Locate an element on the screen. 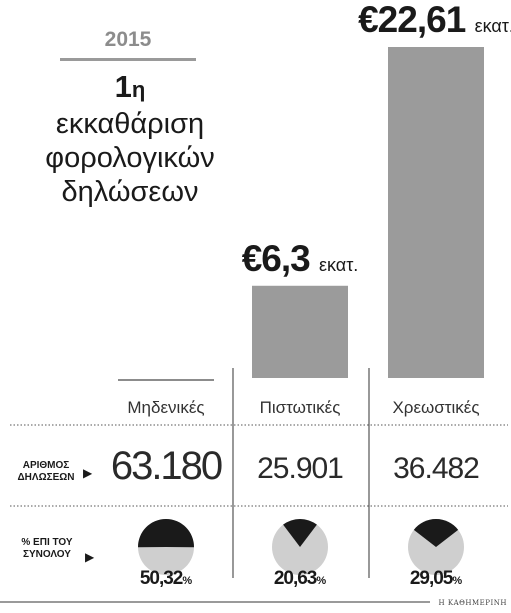  bar-value-number-2: €22,61 is located at coordinates (412, 20).